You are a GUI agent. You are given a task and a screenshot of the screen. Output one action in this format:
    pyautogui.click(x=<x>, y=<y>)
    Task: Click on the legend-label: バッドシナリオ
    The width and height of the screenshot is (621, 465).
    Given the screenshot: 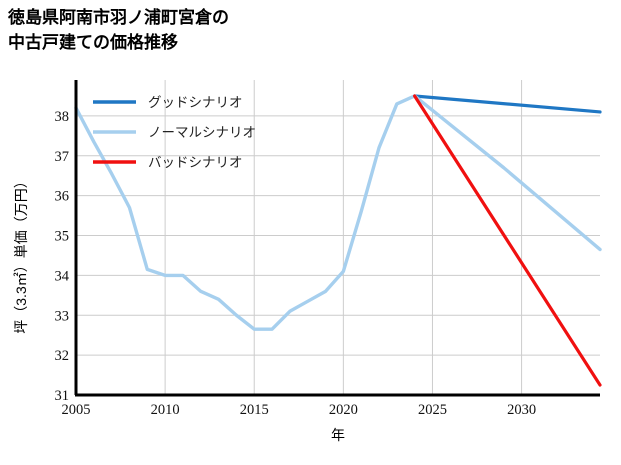 What is the action you would take?
    pyautogui.click(x=195, y=162)
    